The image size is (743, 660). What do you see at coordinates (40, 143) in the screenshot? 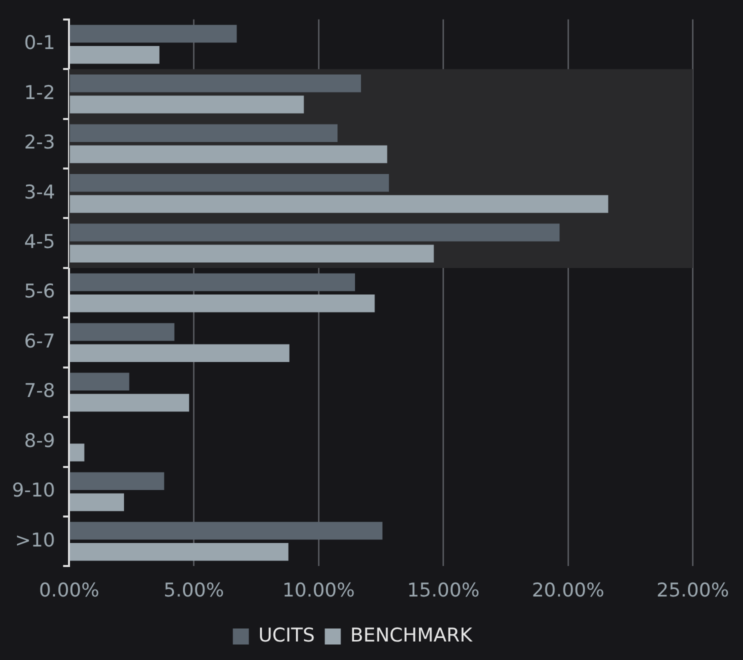
I see `y-tick-label: 2-3` at bounding box center [40, 143].